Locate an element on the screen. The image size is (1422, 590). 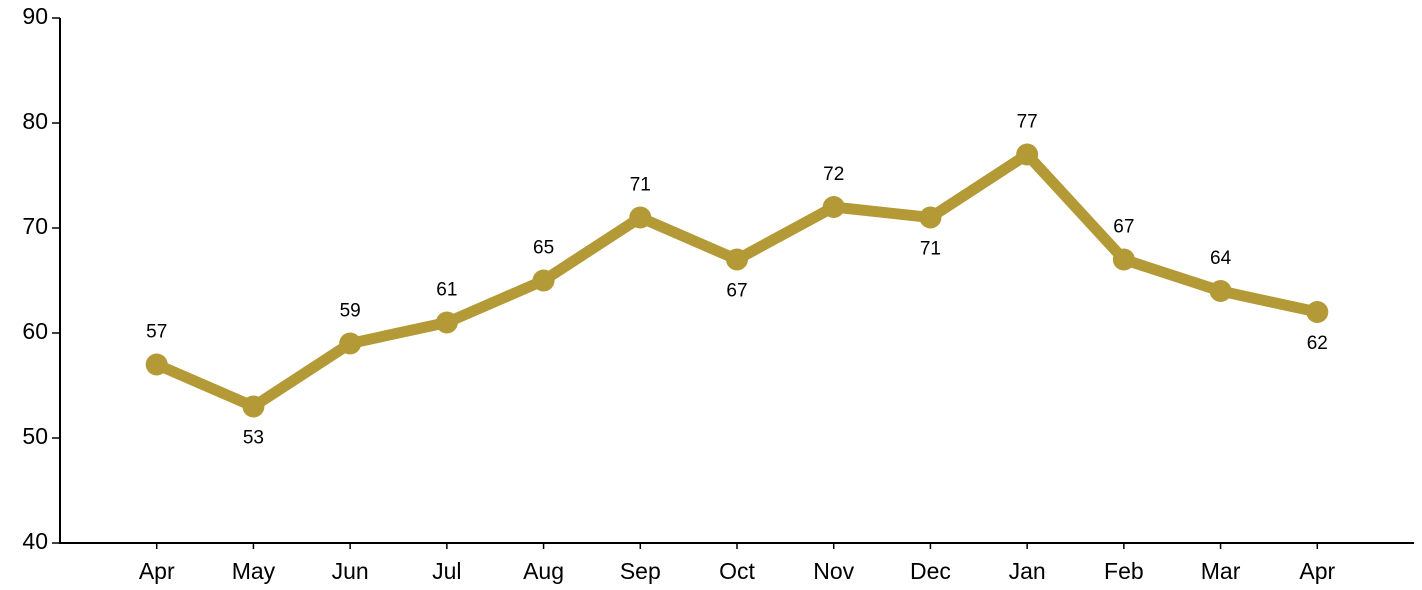
x-tick-label: Jan is located at coordinates (1027, 571).